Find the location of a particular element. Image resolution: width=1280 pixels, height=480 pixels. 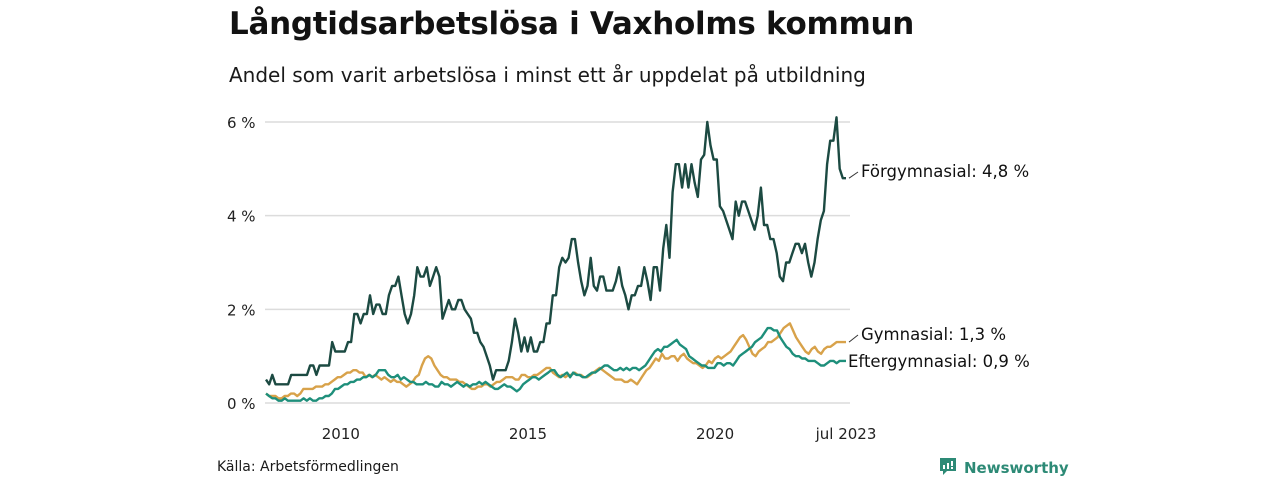

y-tick-label: 4 % is located at coordinates (241, 217).